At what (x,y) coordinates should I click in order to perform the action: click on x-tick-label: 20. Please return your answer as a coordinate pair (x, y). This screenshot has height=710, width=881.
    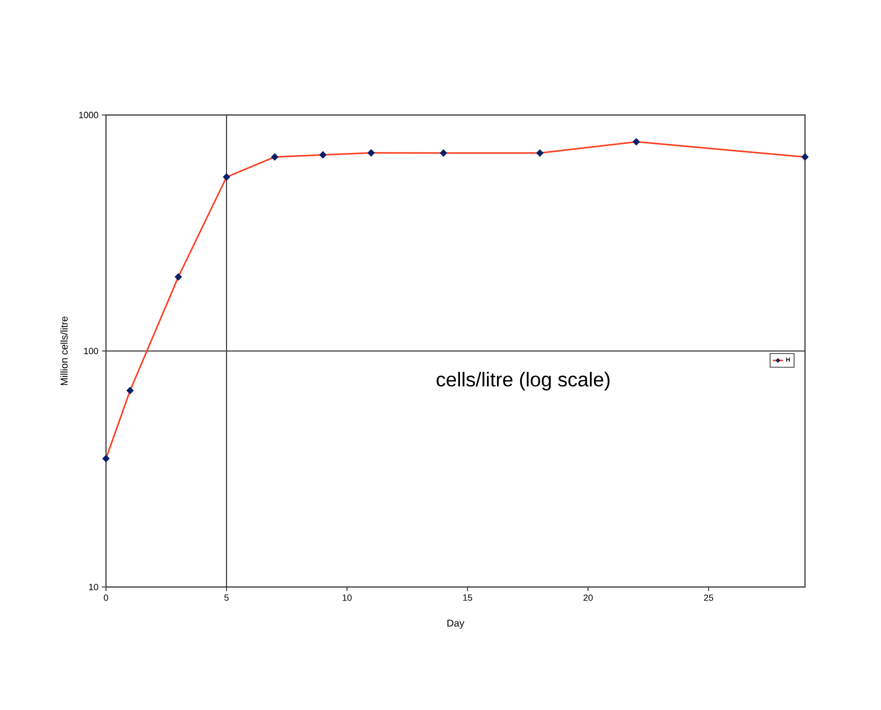
    Looking at the image, I should click on (588, 597).